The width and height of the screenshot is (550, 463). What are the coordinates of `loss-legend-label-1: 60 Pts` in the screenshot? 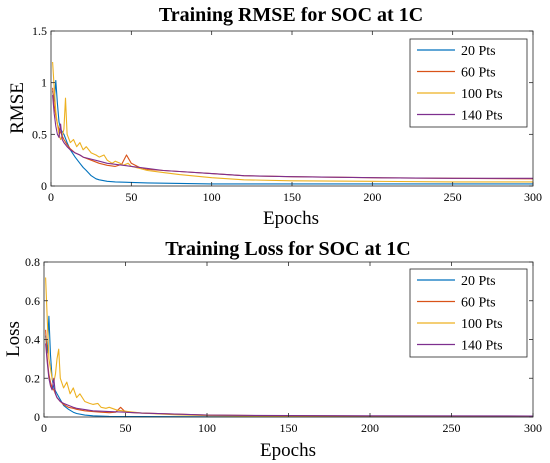 It's located at (478, 303).